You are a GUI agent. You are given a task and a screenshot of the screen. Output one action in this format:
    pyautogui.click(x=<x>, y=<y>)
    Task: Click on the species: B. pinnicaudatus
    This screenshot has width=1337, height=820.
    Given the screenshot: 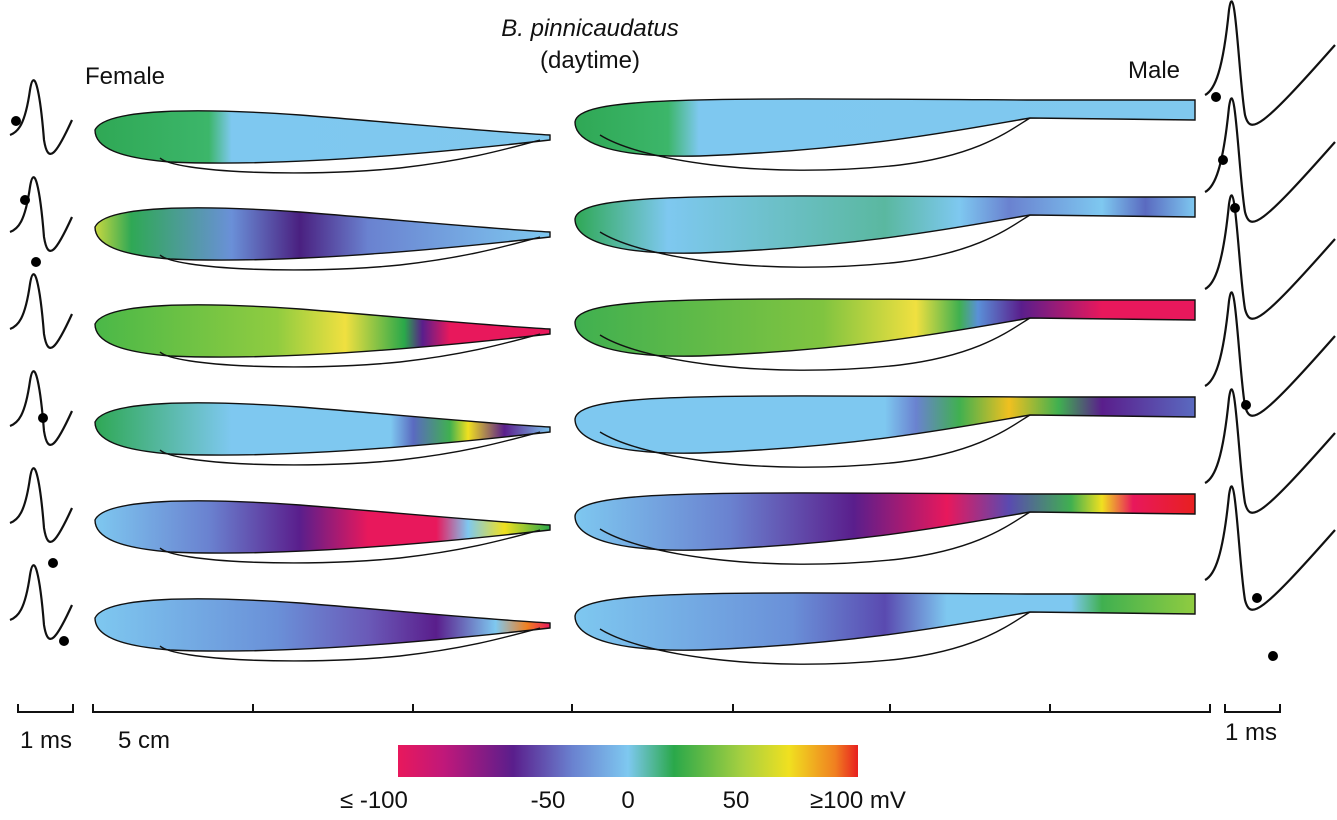 What is the action you would take?
    pyautogui.click(x=589, y=28)
    